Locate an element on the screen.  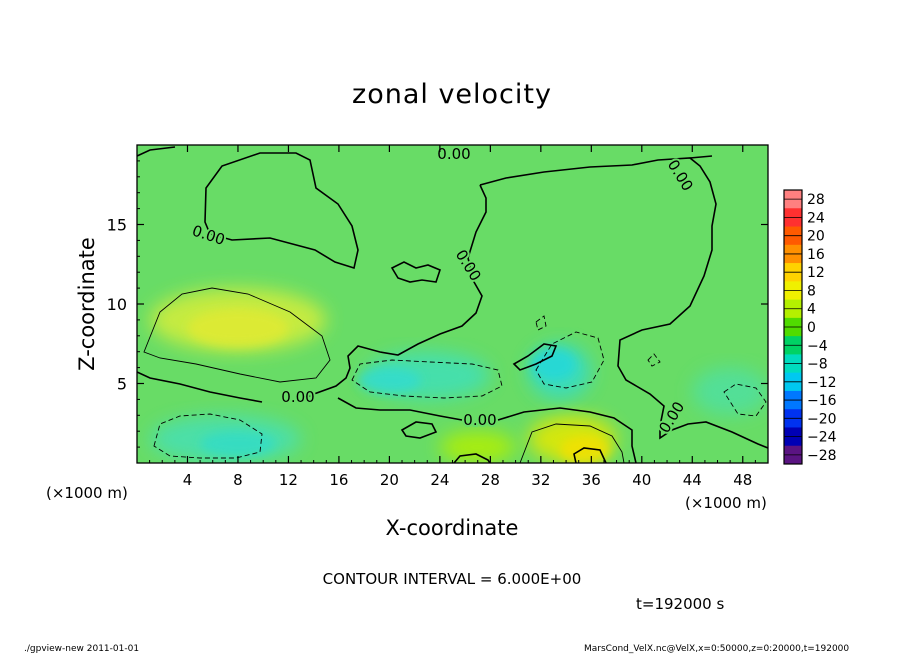
colorbar-label: 0 is located at coordinates (811, 328).